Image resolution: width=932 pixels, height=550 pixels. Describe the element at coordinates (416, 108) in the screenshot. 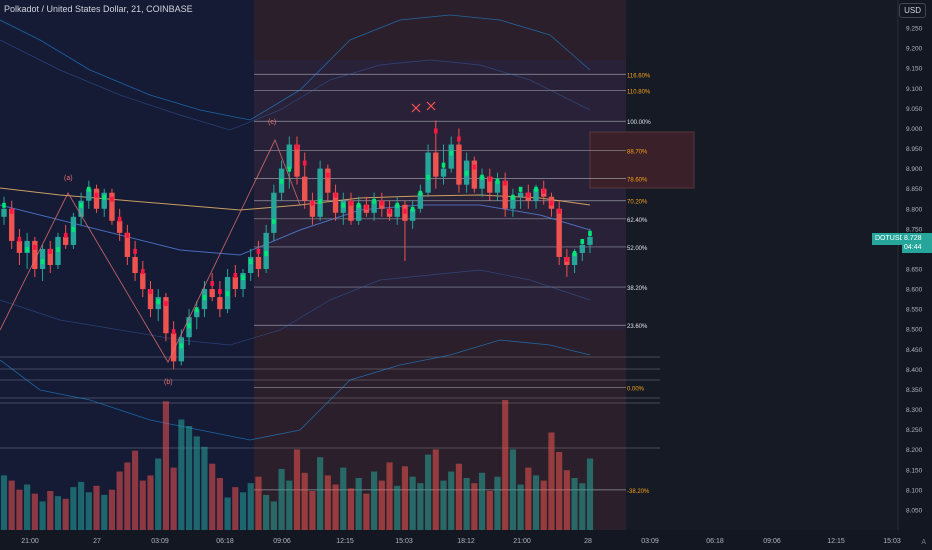

I see `cross-marker` at that location.